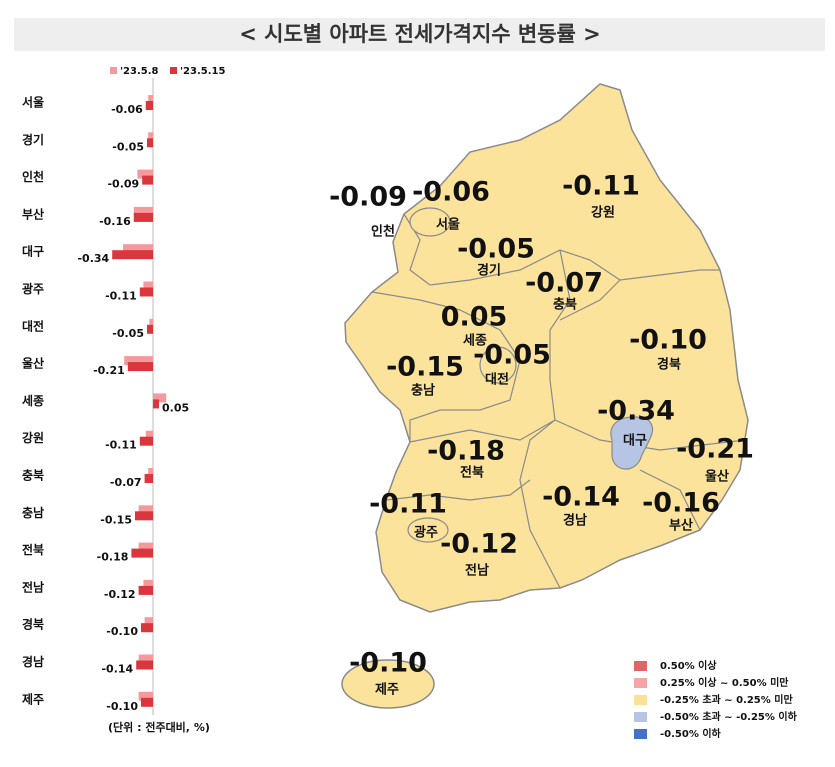 This screenshot has width=835, height=767. What do you see at coordinates (472, 473) in the screenshot?
I see `region-name: 전북` at bounding box center [472, 473].